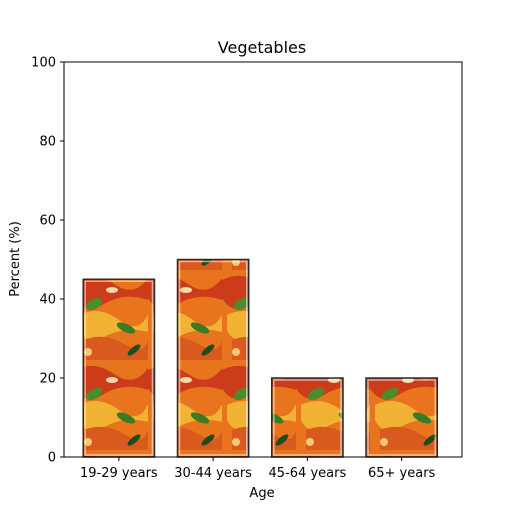  What do you see at coordinates (261, 493) in the screenshot?
I see `x-axis-label: Age` at bounding box center [261, 493].